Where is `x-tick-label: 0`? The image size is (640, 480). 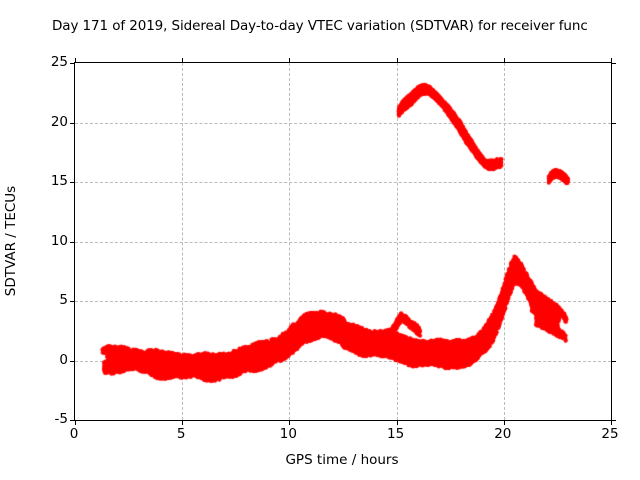
x-tick-label: 0 is located at coordinates (74, 434).